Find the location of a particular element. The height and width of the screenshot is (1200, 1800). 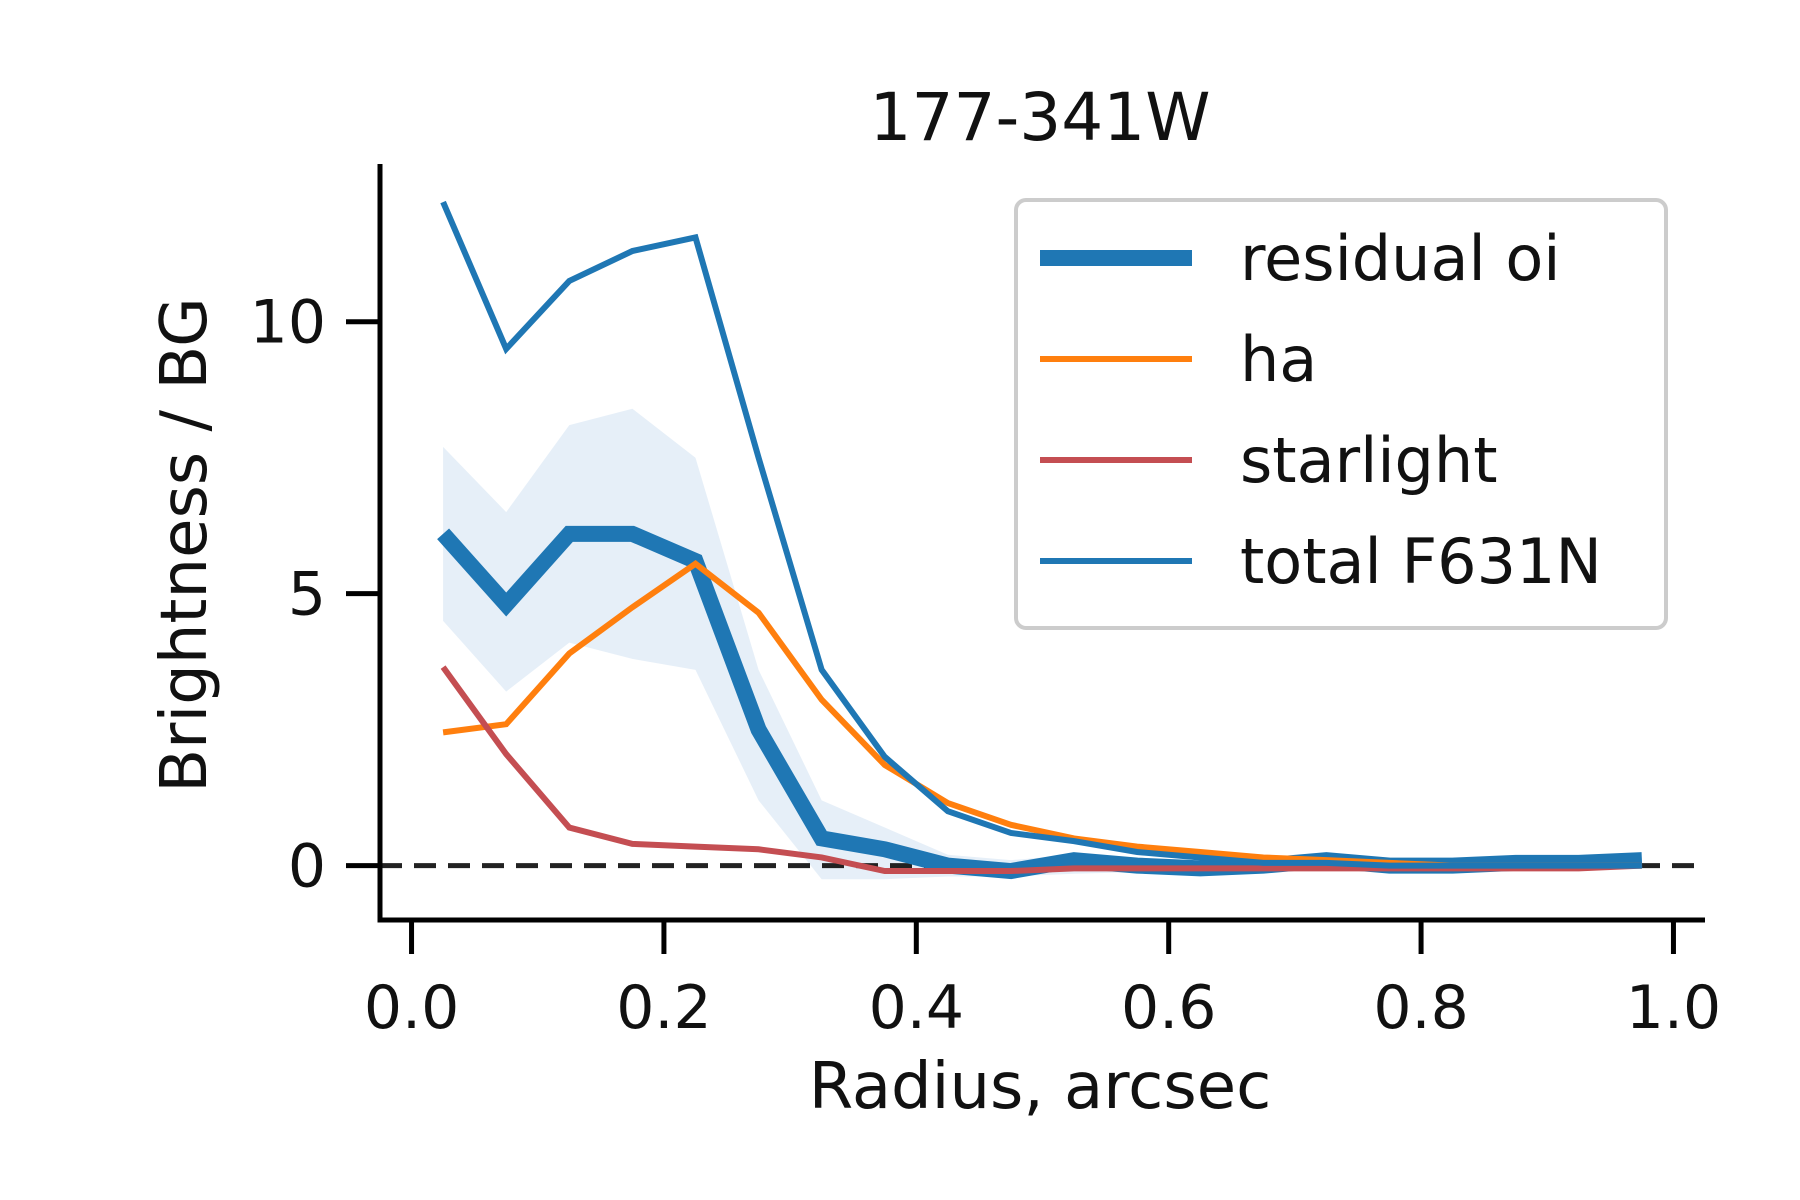

x-tick-label: 0.4 is located at coordinates (916, 1008).